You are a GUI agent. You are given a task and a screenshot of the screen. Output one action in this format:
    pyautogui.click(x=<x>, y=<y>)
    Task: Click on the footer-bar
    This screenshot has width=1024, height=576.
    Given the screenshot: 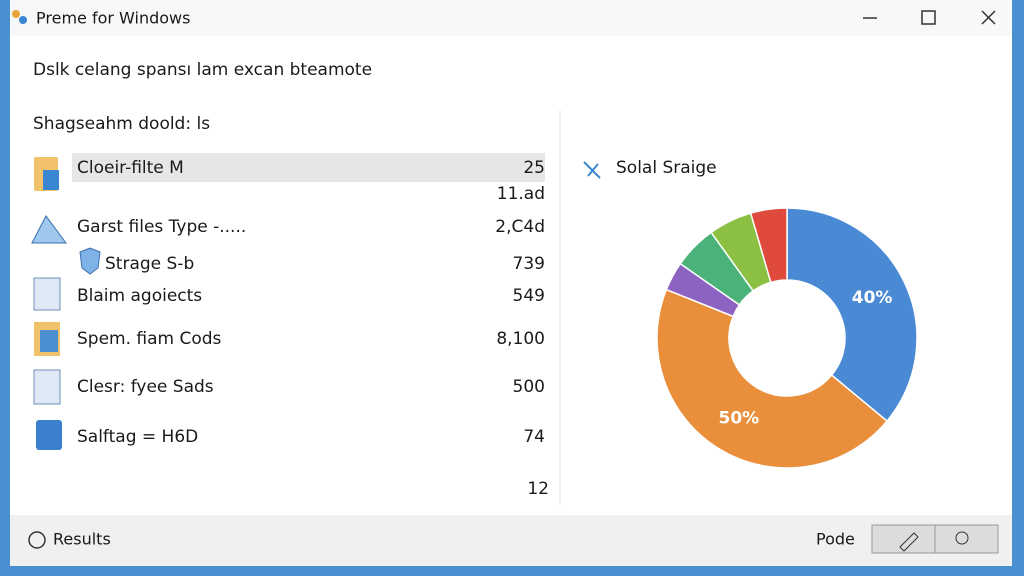 What is the action you would take?
    pyautogui.click(x=511, y=540)
    